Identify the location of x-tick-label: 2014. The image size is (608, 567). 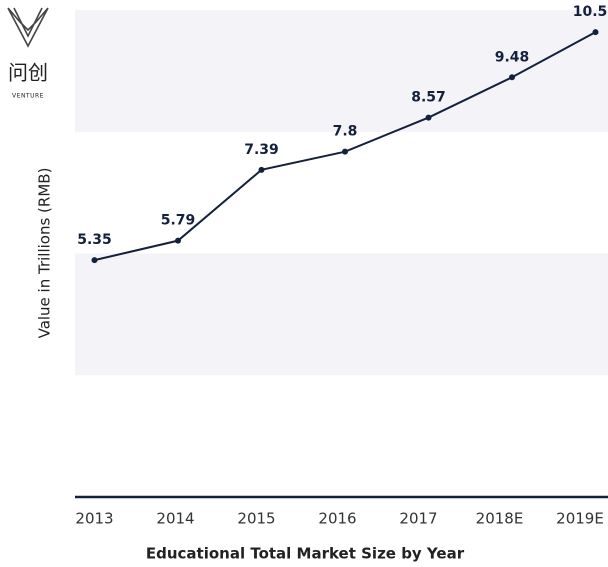
(175, 519).